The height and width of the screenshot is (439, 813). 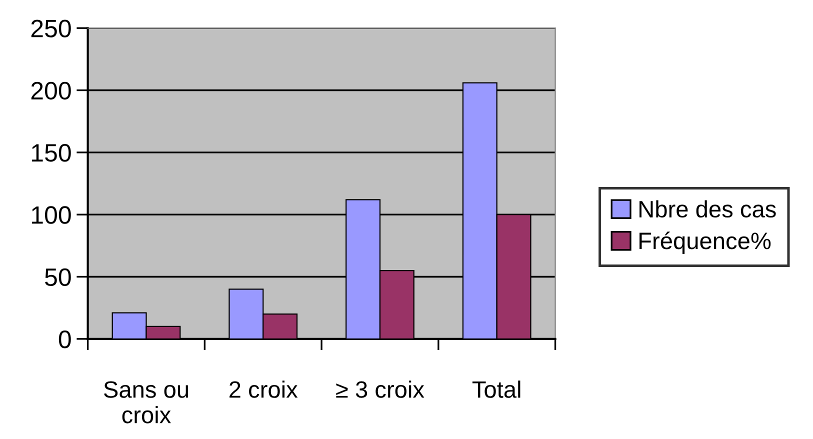 I want to click on x-tick-label: Sans ou croix, so click(x=146, y=402).